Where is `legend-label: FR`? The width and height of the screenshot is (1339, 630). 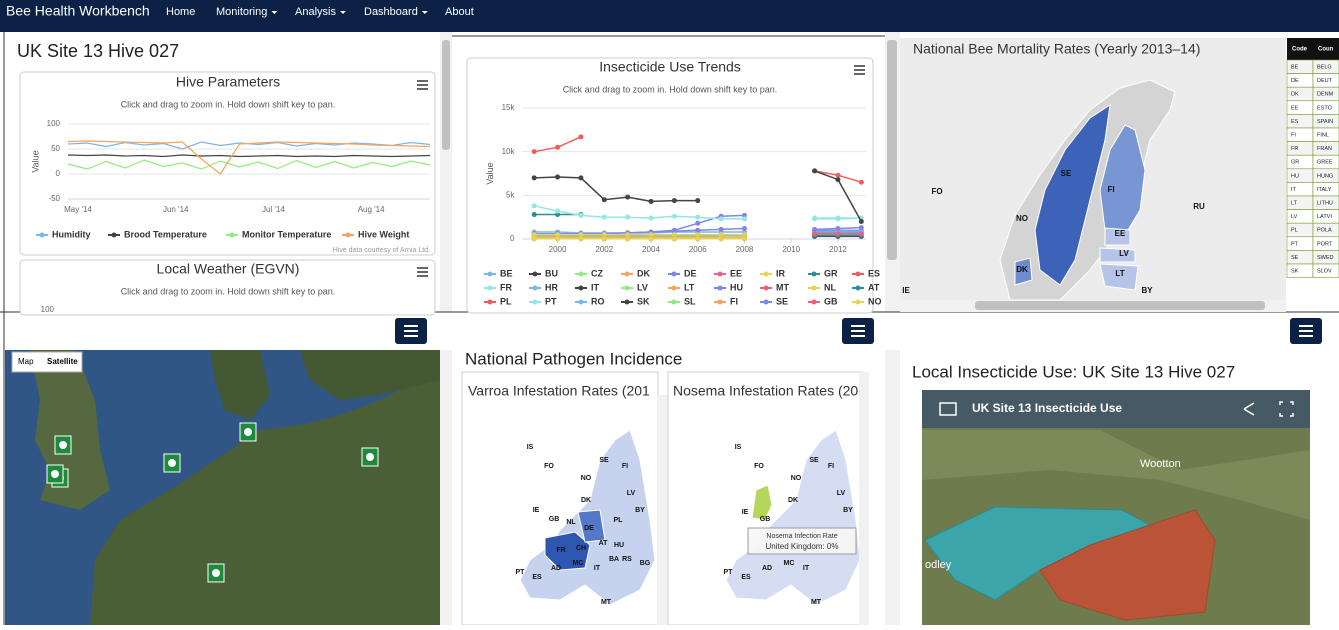 legend-label: FR is located at coordinates (506, 287).